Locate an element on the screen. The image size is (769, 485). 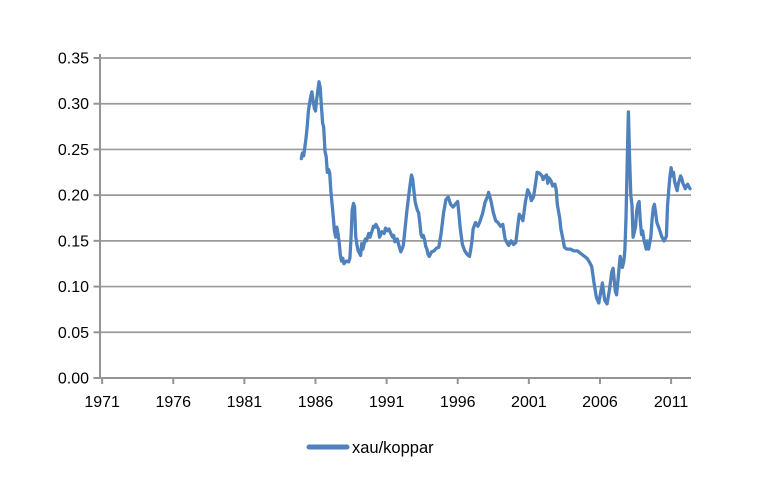
x-tick-label: 1981 is located at coordinates (245, 402).